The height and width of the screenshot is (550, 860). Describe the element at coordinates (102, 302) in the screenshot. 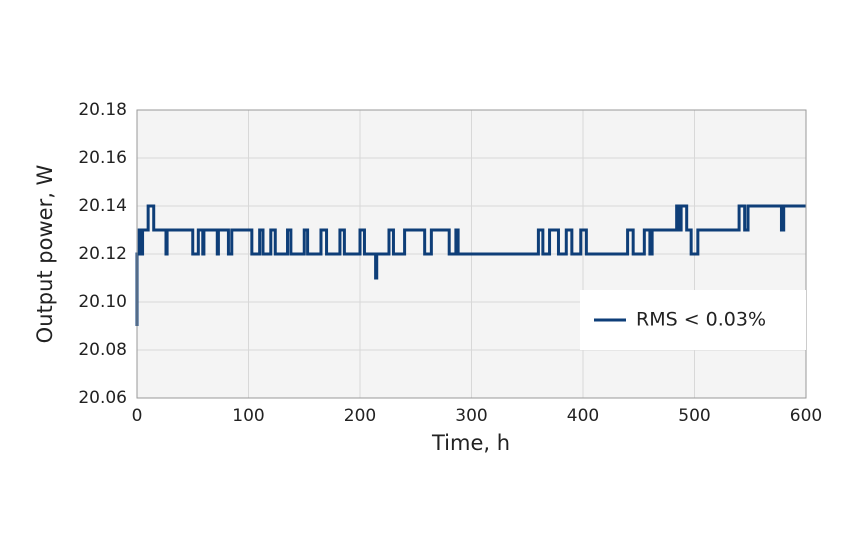

I see `y-tick-label: 20.10` at that location.